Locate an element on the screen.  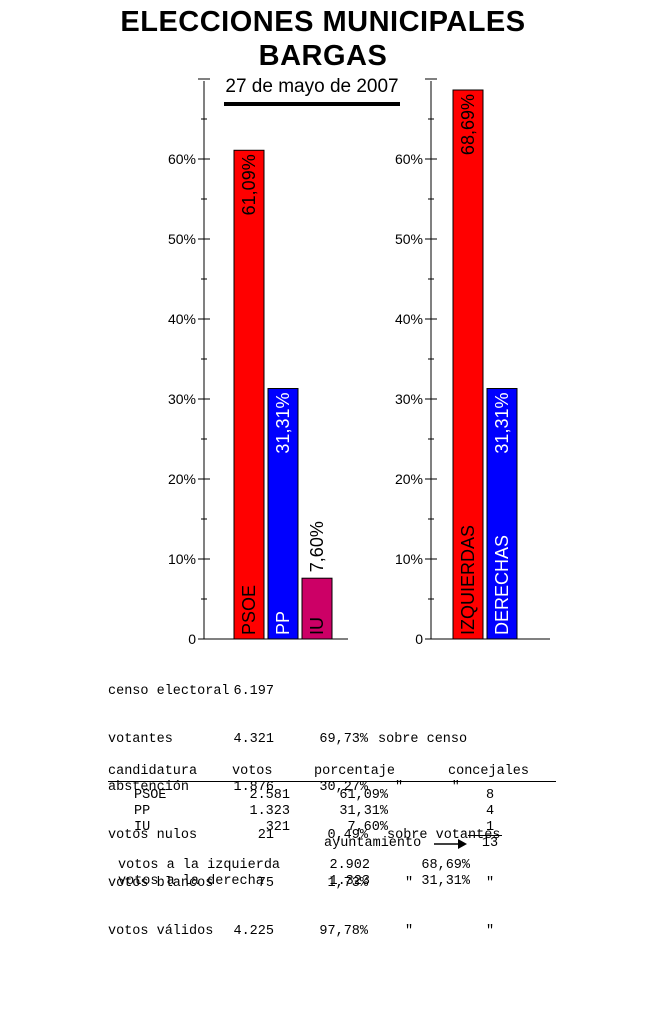
col-concejales: concejales is located at coordinates (489, 771).